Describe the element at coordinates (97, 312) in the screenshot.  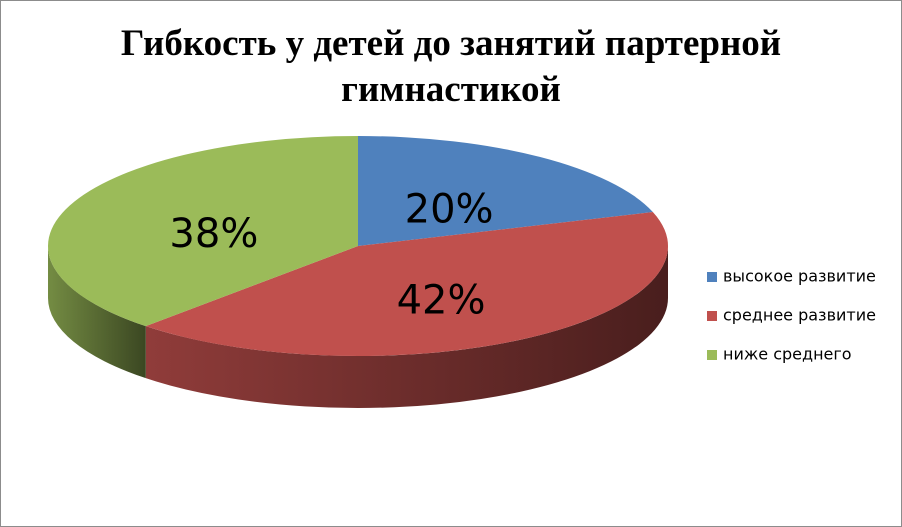
I see `slice-side` at that location.